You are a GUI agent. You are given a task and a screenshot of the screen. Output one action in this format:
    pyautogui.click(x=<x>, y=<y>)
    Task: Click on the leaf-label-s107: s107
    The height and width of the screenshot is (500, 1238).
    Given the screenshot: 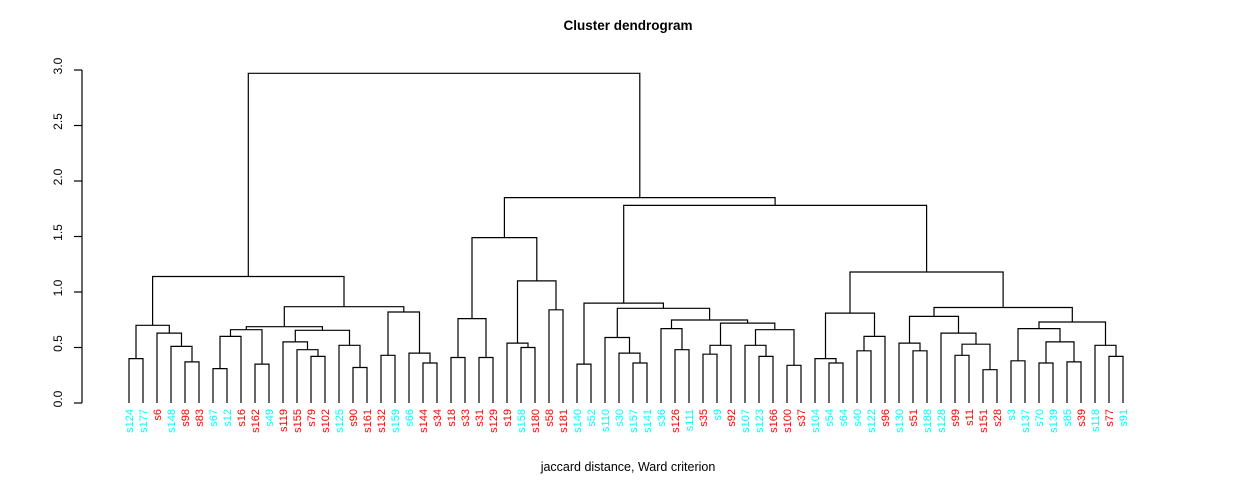 What is the action you would take?
    pyautogui.click(x=746, y=421)
    